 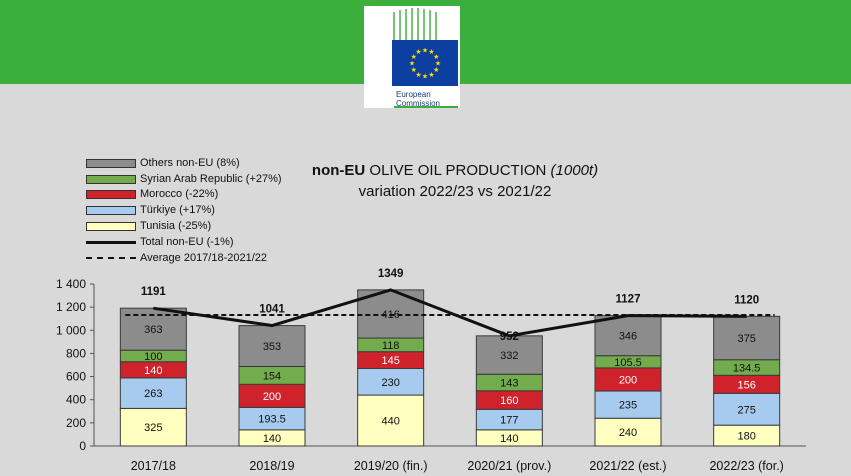 I want to click on bar-value-label: 143, so click(x=509, y=384).